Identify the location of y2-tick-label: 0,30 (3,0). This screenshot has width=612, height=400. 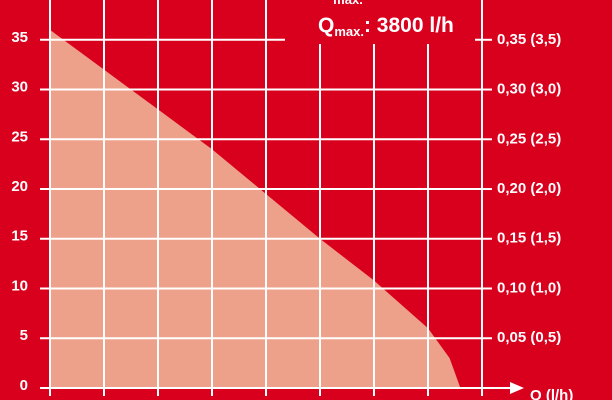
(529, 89).